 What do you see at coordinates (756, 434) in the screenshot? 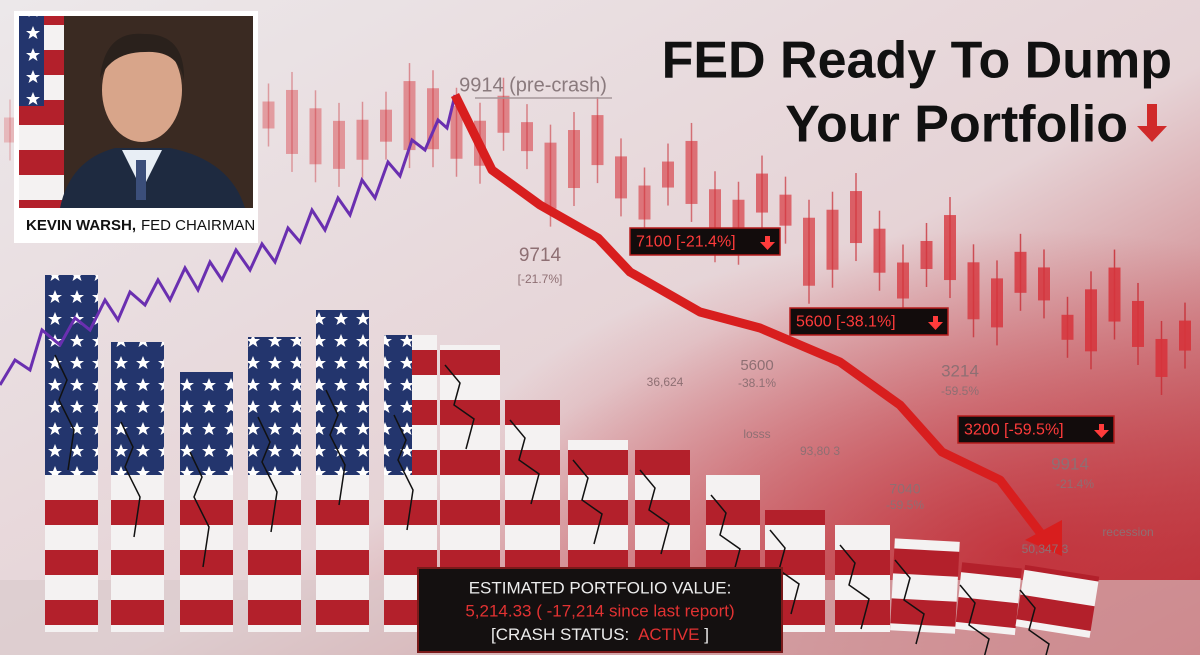
I see `annotation: losss` at bounding box center [756, 434].